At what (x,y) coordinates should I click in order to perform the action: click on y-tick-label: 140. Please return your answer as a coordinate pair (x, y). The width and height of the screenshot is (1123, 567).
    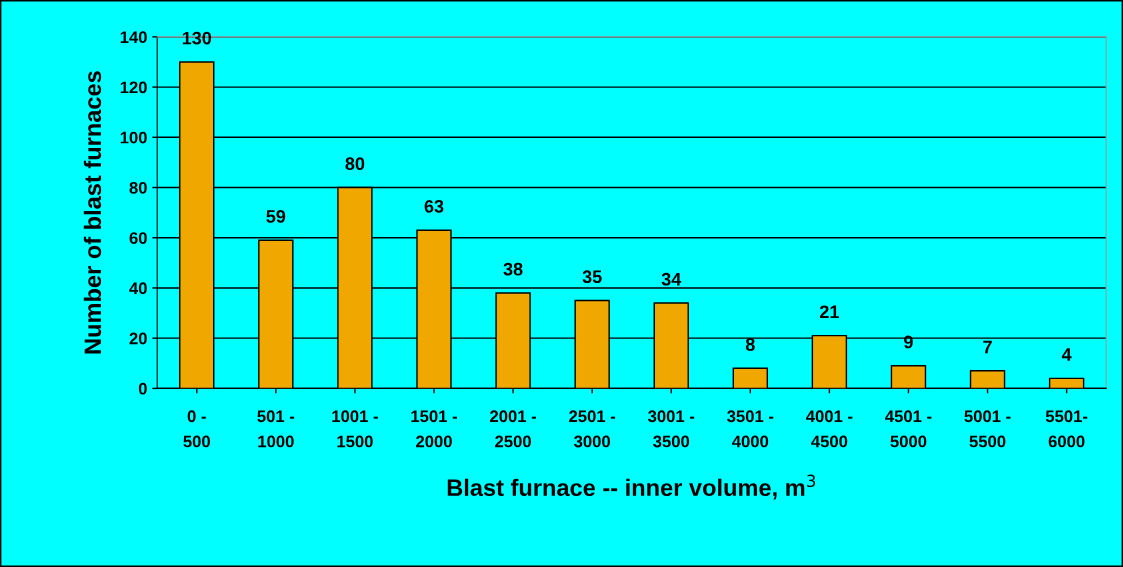
    Looking at the image, I should click on (133, 37).